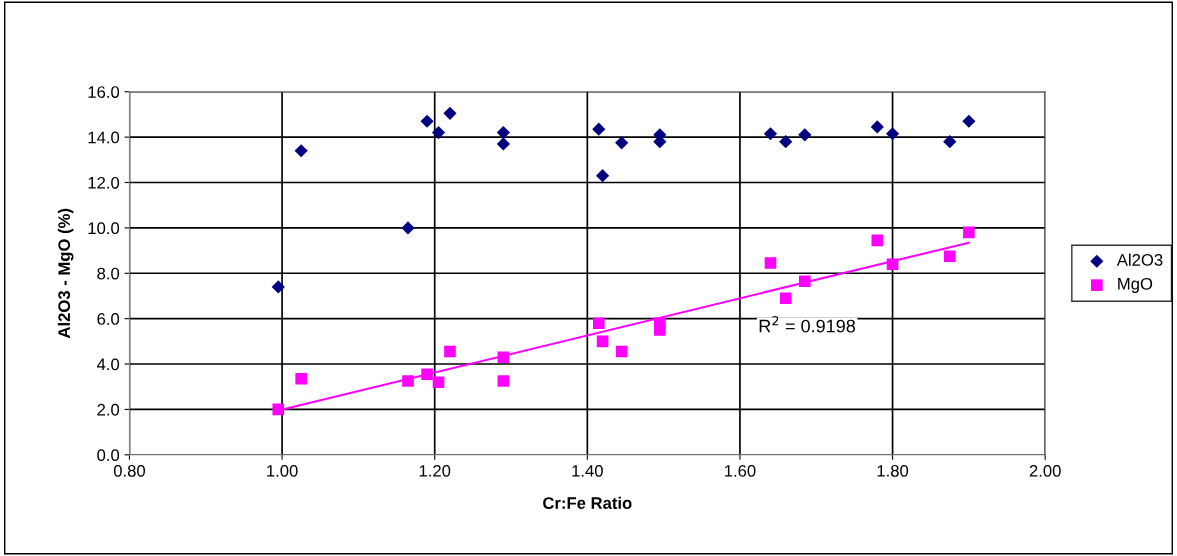 This screenshot has height=556, width=1177. What do you see at coordinates (1139, 259) in the screenshot?
I see `legend-label: Al2O3` at bounding box center [1139, 259].